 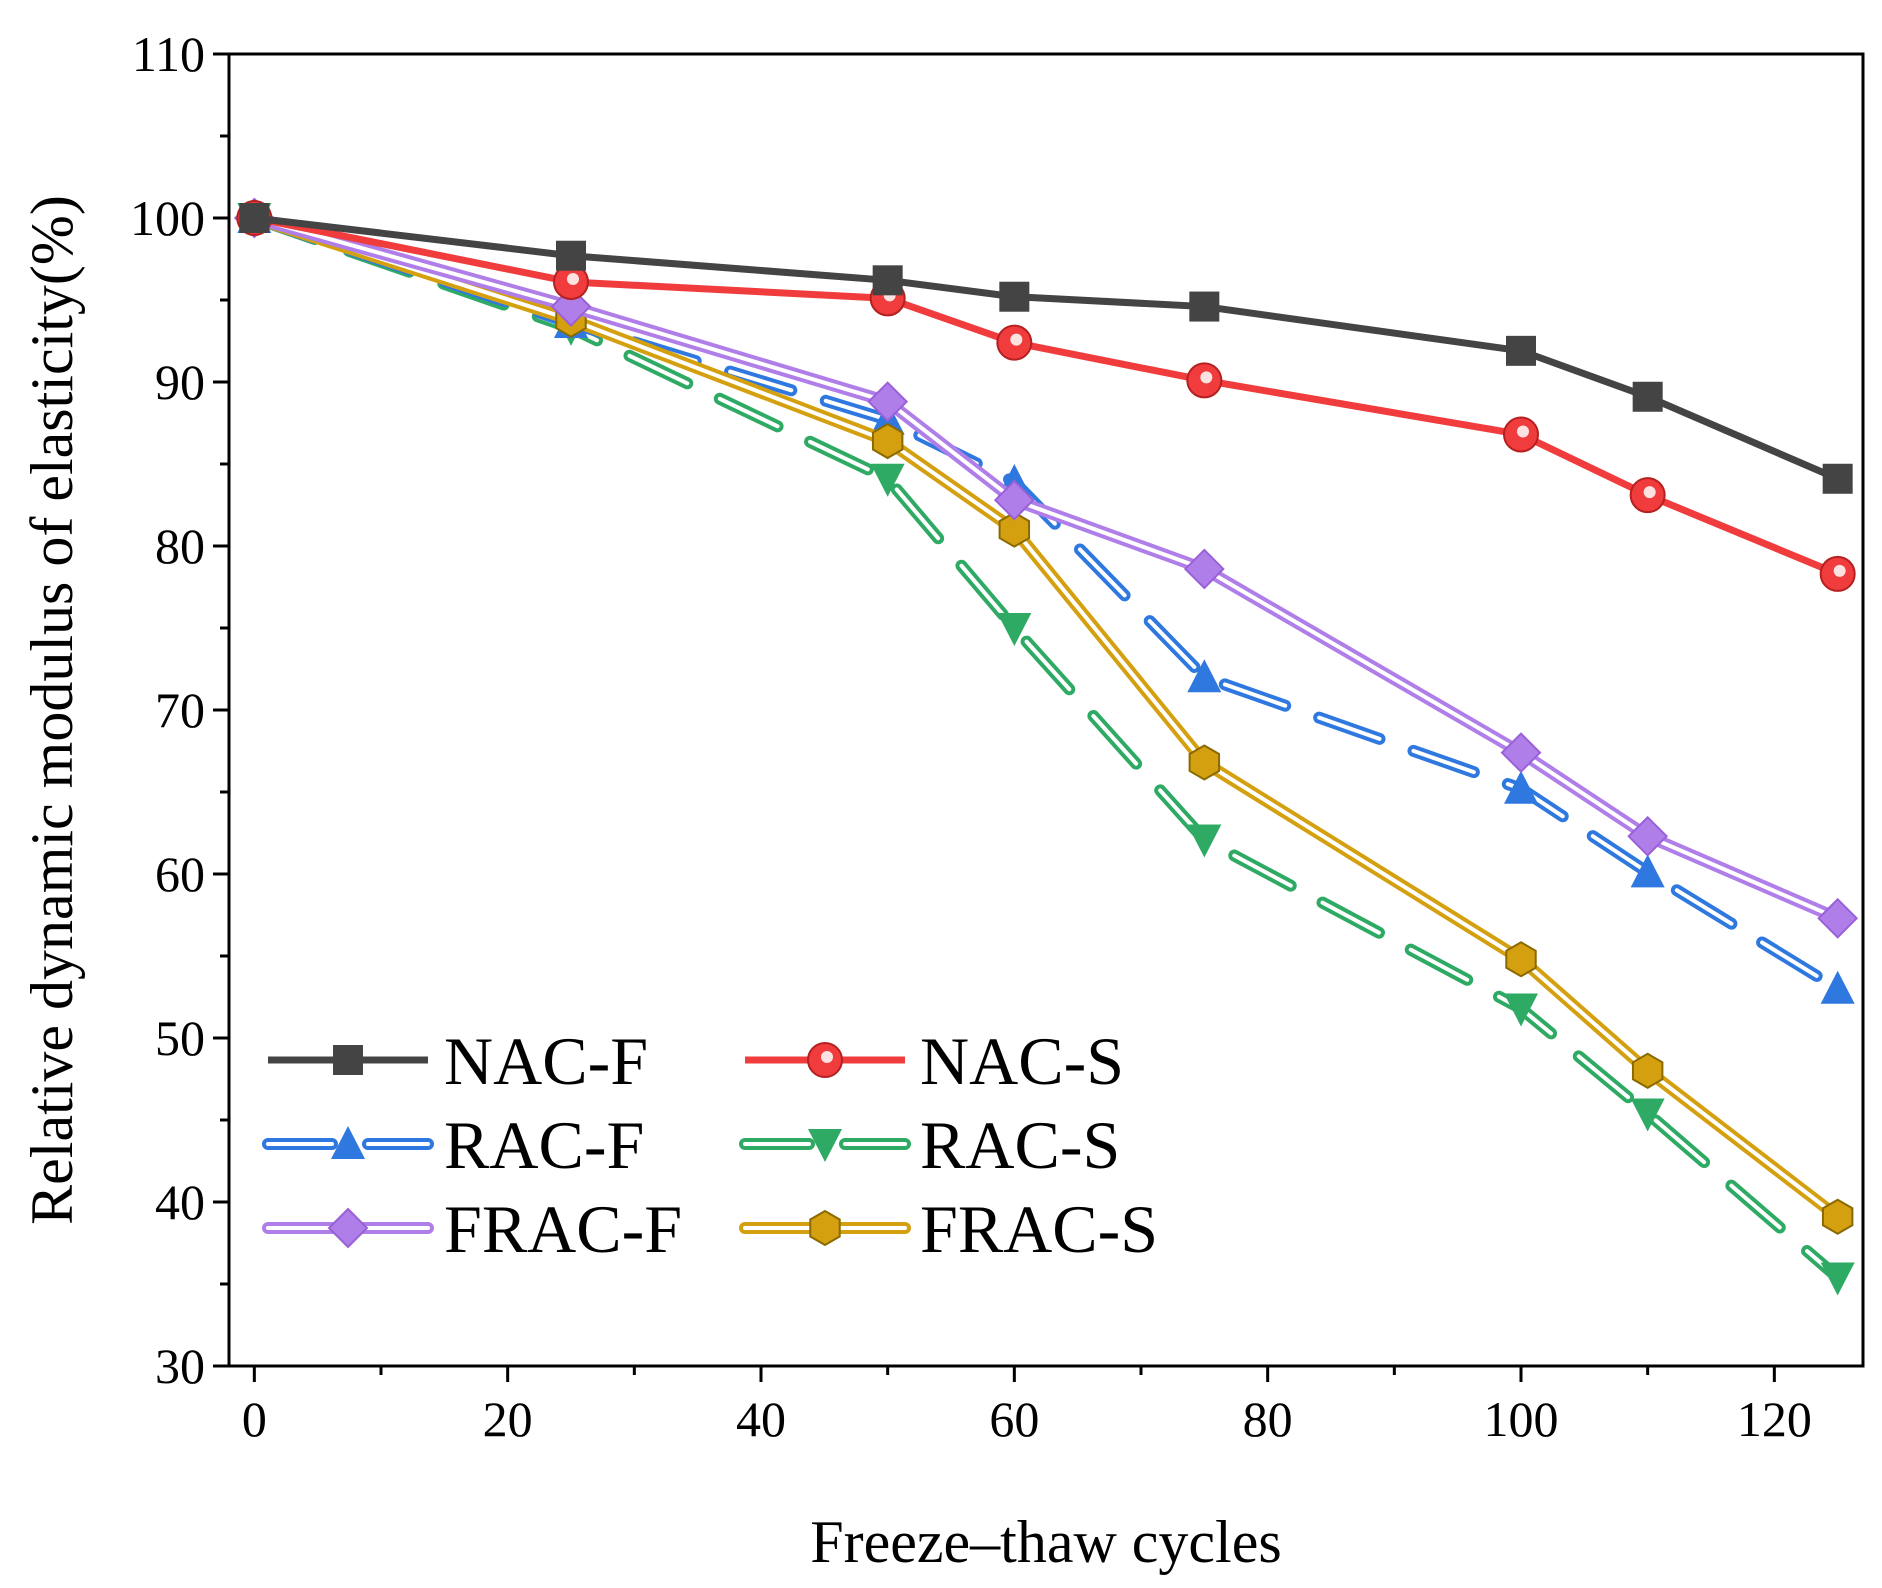 I want to click on y-tick-label: 110, so click(x=168, y=54).